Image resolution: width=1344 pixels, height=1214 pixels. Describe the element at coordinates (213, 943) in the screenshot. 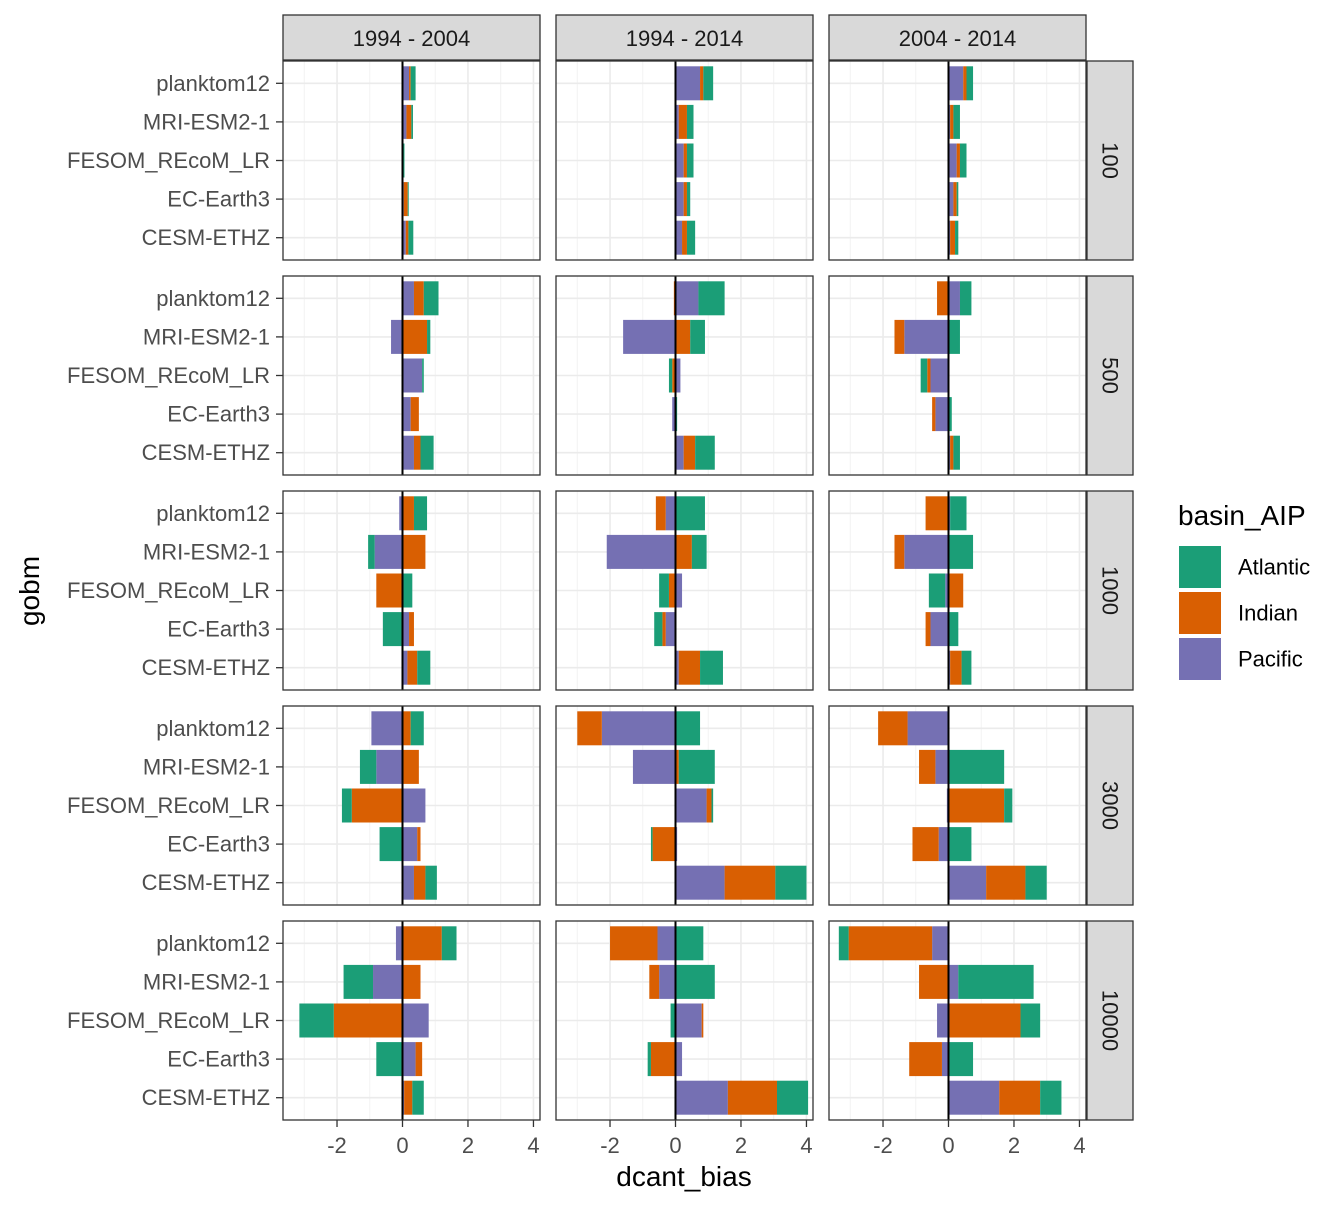

I see `y-tick-label: planktom12` at that location.